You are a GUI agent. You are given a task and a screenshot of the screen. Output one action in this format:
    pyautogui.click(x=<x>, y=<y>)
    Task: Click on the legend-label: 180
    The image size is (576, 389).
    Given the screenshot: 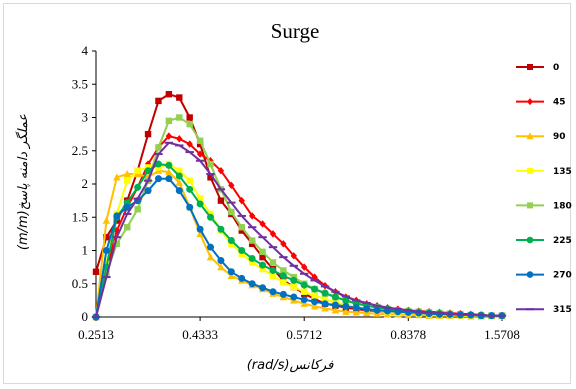 What is the action you would take?
    pyautogui.click(x=562, y=206)
    